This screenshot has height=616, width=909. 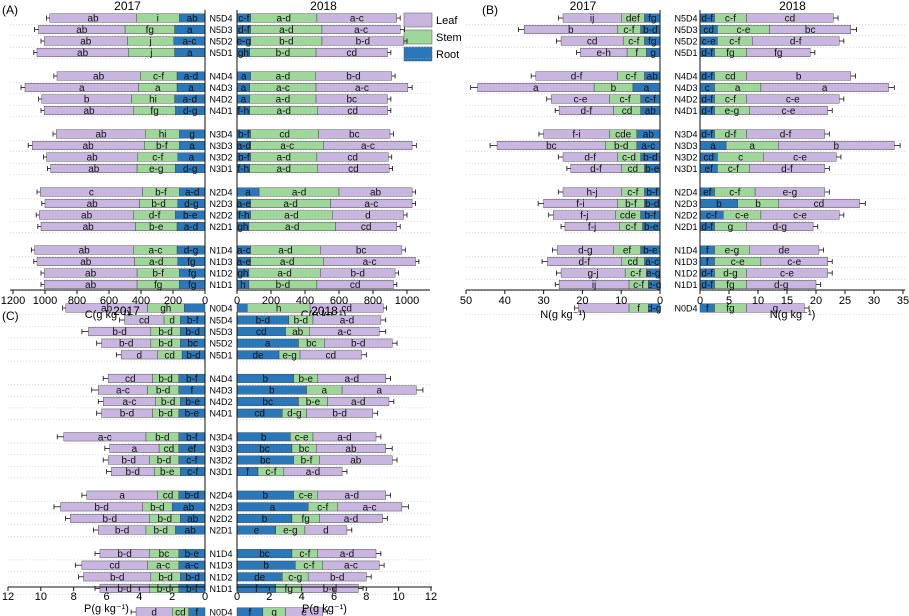 What do you see at coordinates (652, 42) in the screenshot?
I see `p2-sig-label-left-root-n5d2: fg` at bounding box center [652, 42].